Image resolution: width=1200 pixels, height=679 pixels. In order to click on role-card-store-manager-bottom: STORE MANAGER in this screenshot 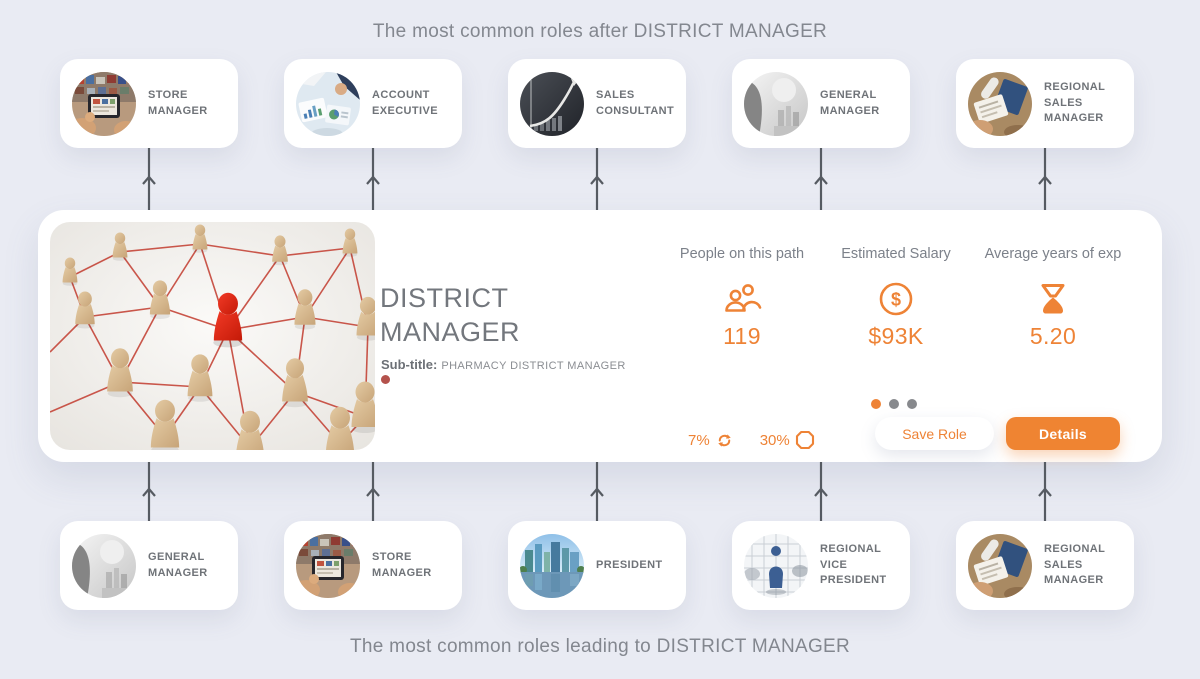, I will do `click(373, 565)`.